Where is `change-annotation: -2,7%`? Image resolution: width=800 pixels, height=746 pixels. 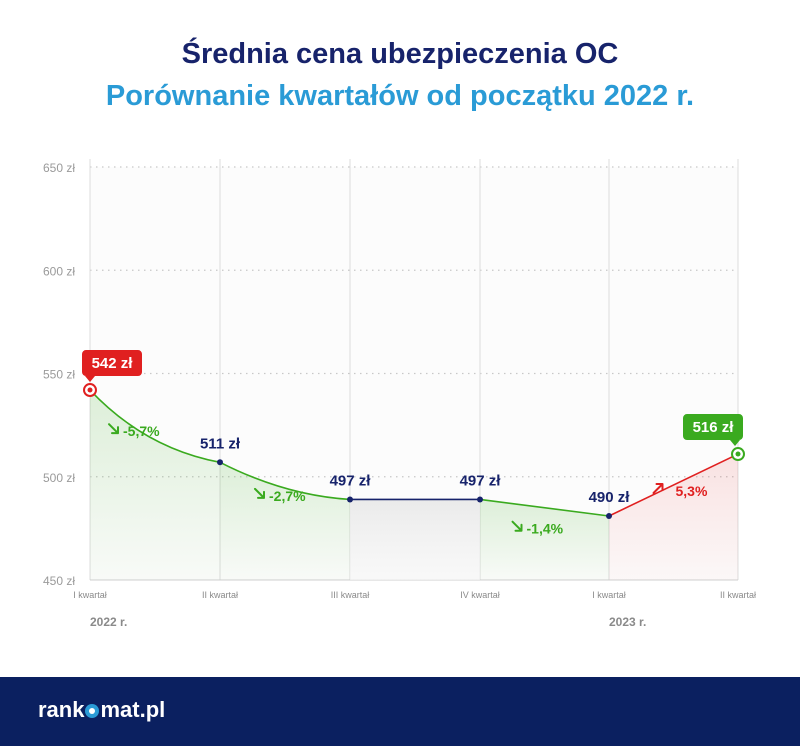 change-annotation: -2,7% is located at coordinates (280, 495).